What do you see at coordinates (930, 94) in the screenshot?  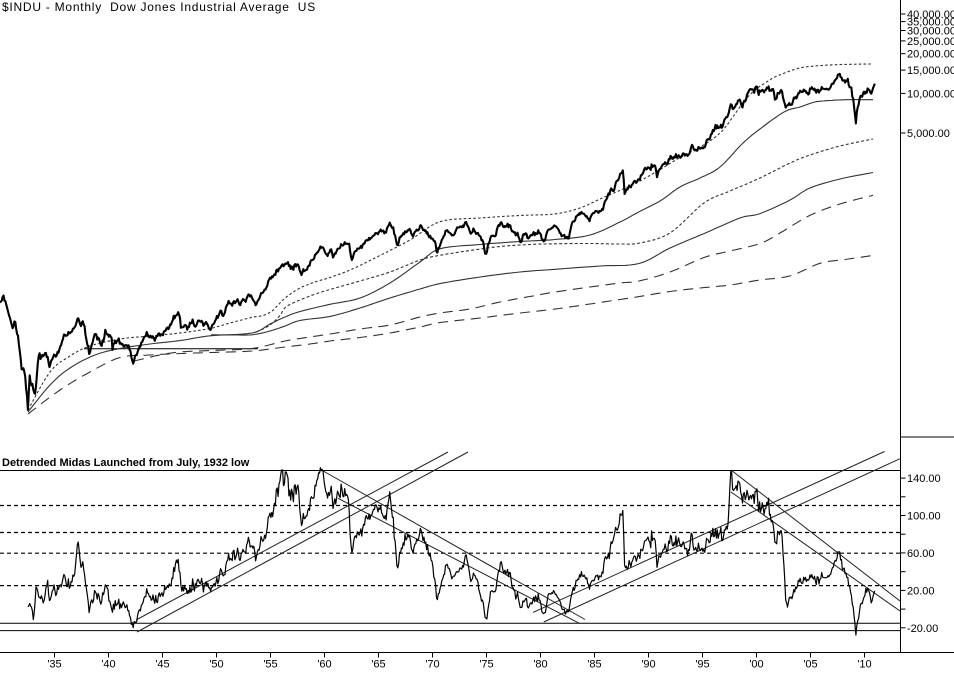 I see `svg-text: 10,000.00` at bounding box center [930, 94].